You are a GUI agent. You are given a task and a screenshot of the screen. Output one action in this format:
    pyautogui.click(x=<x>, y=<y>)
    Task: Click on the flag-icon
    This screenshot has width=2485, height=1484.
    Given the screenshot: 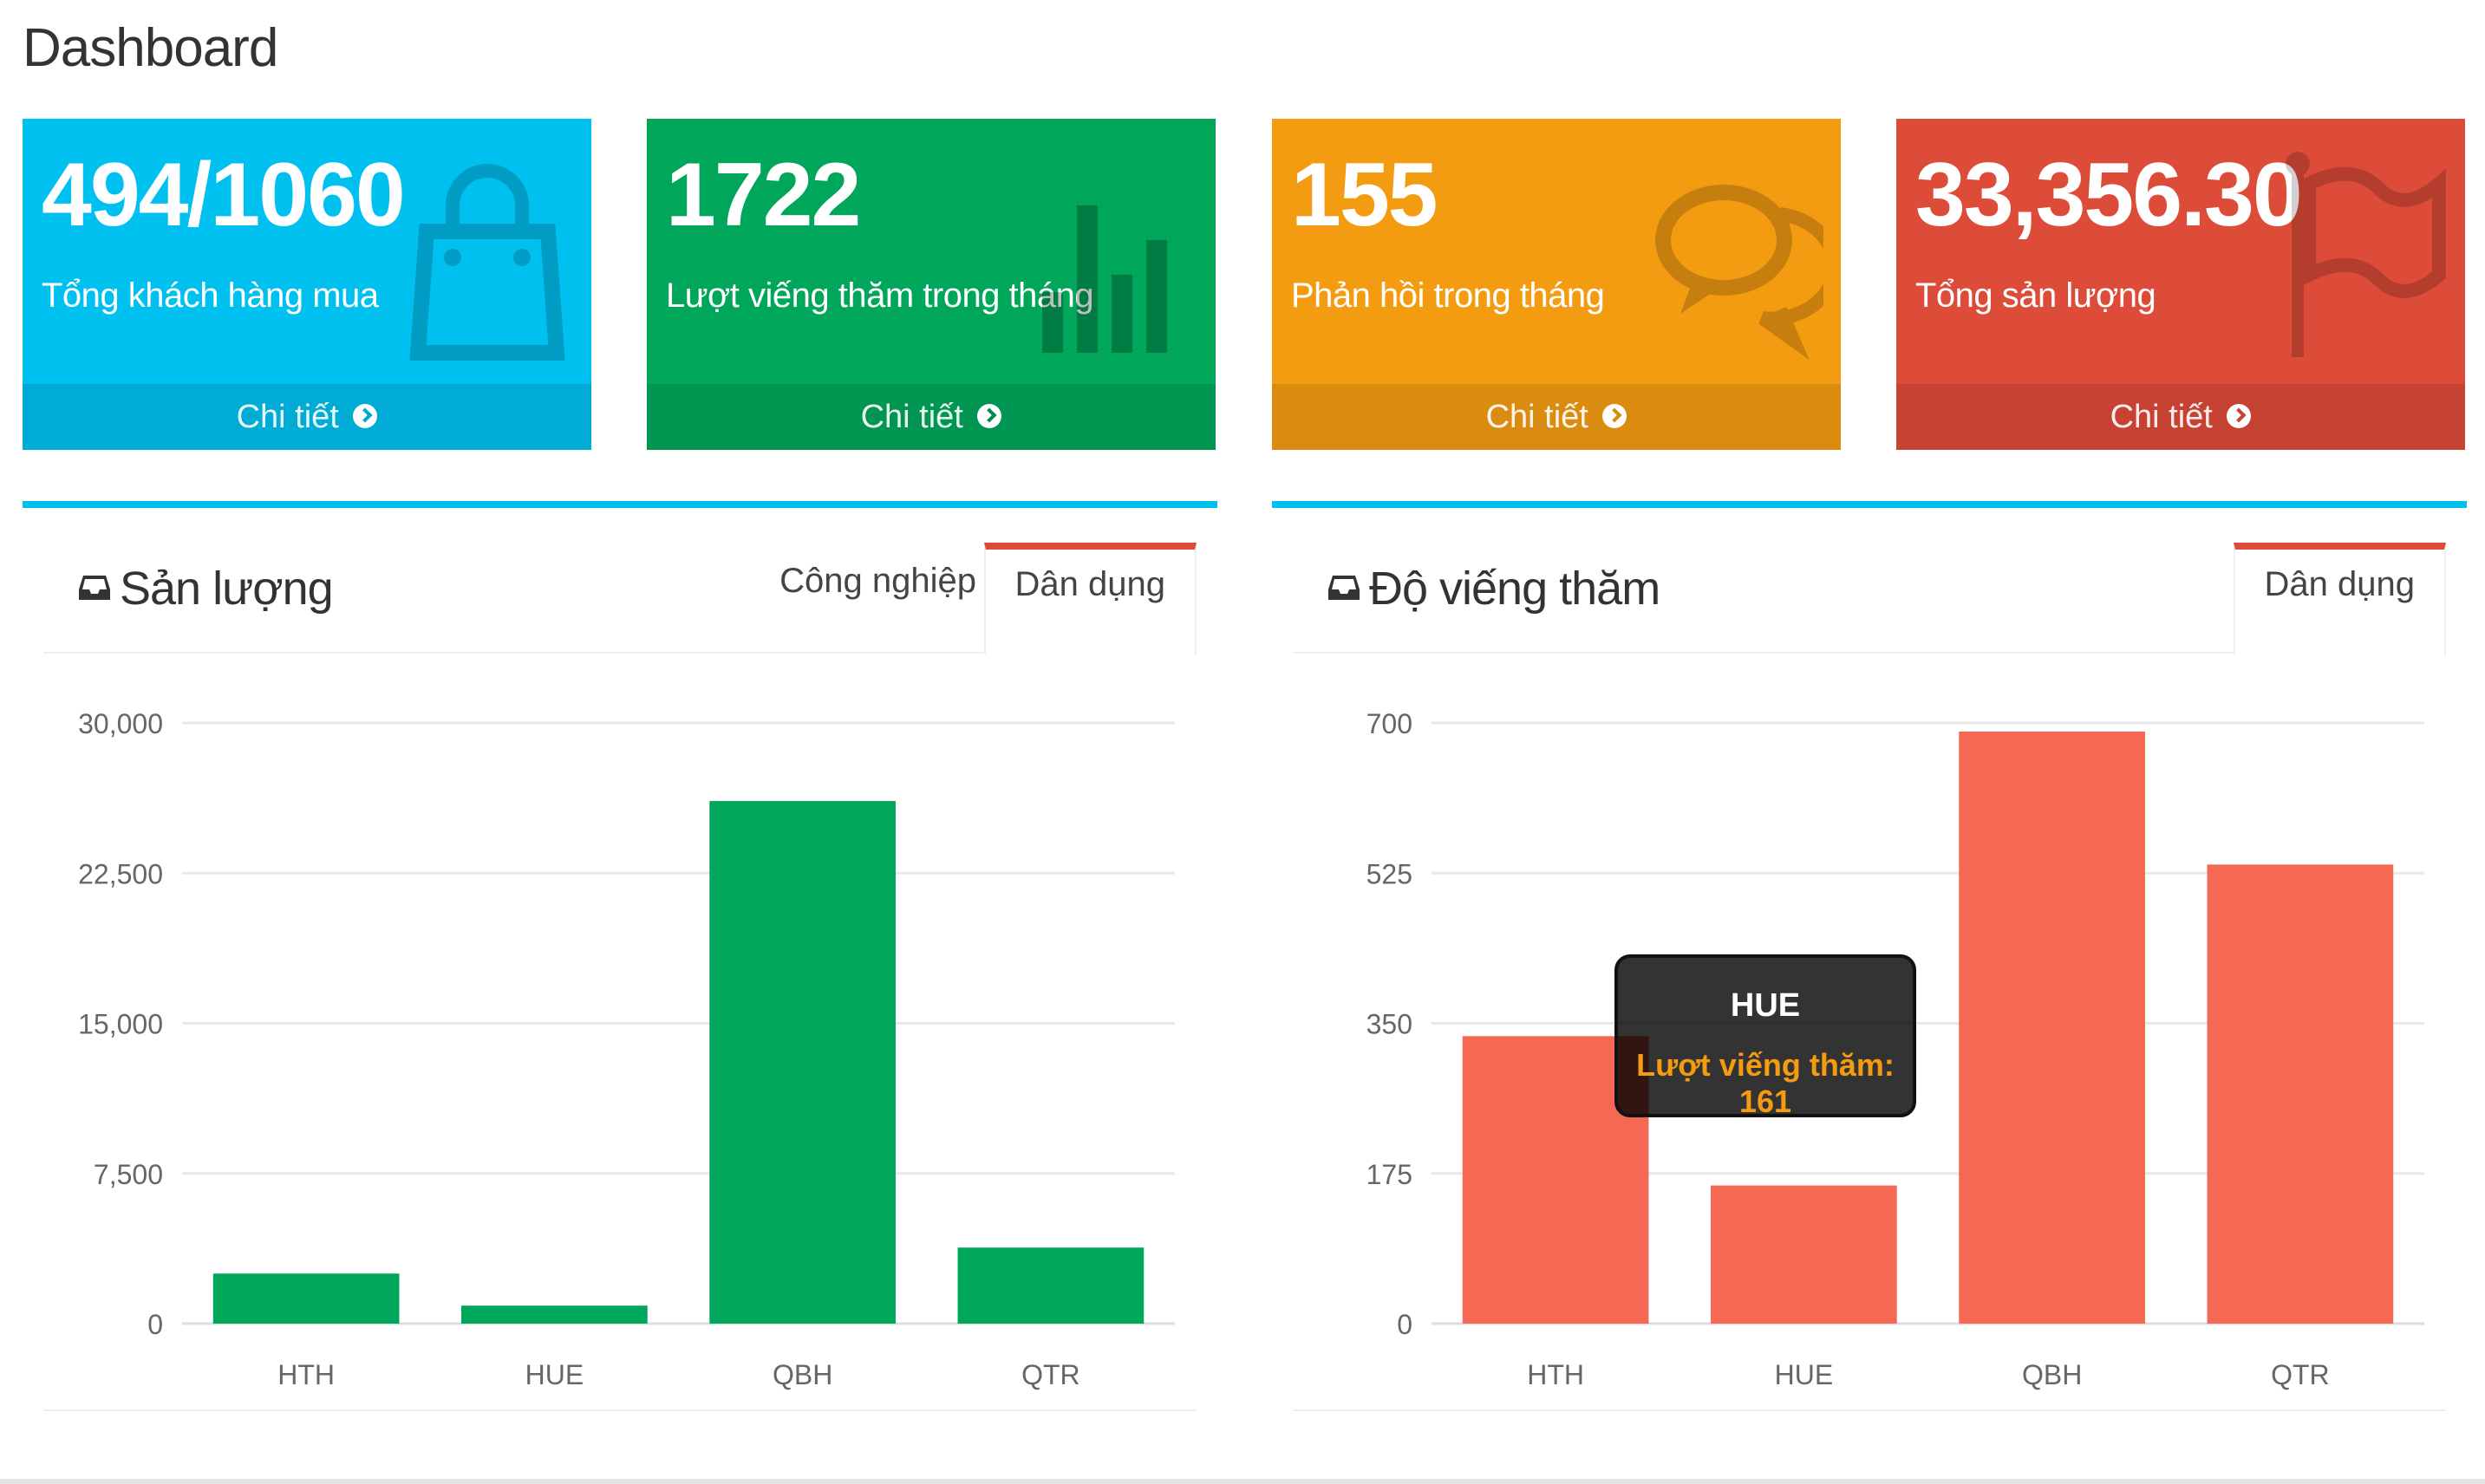 What is the action you would take?
    pyautogui.click(x=2366, y=254)
    